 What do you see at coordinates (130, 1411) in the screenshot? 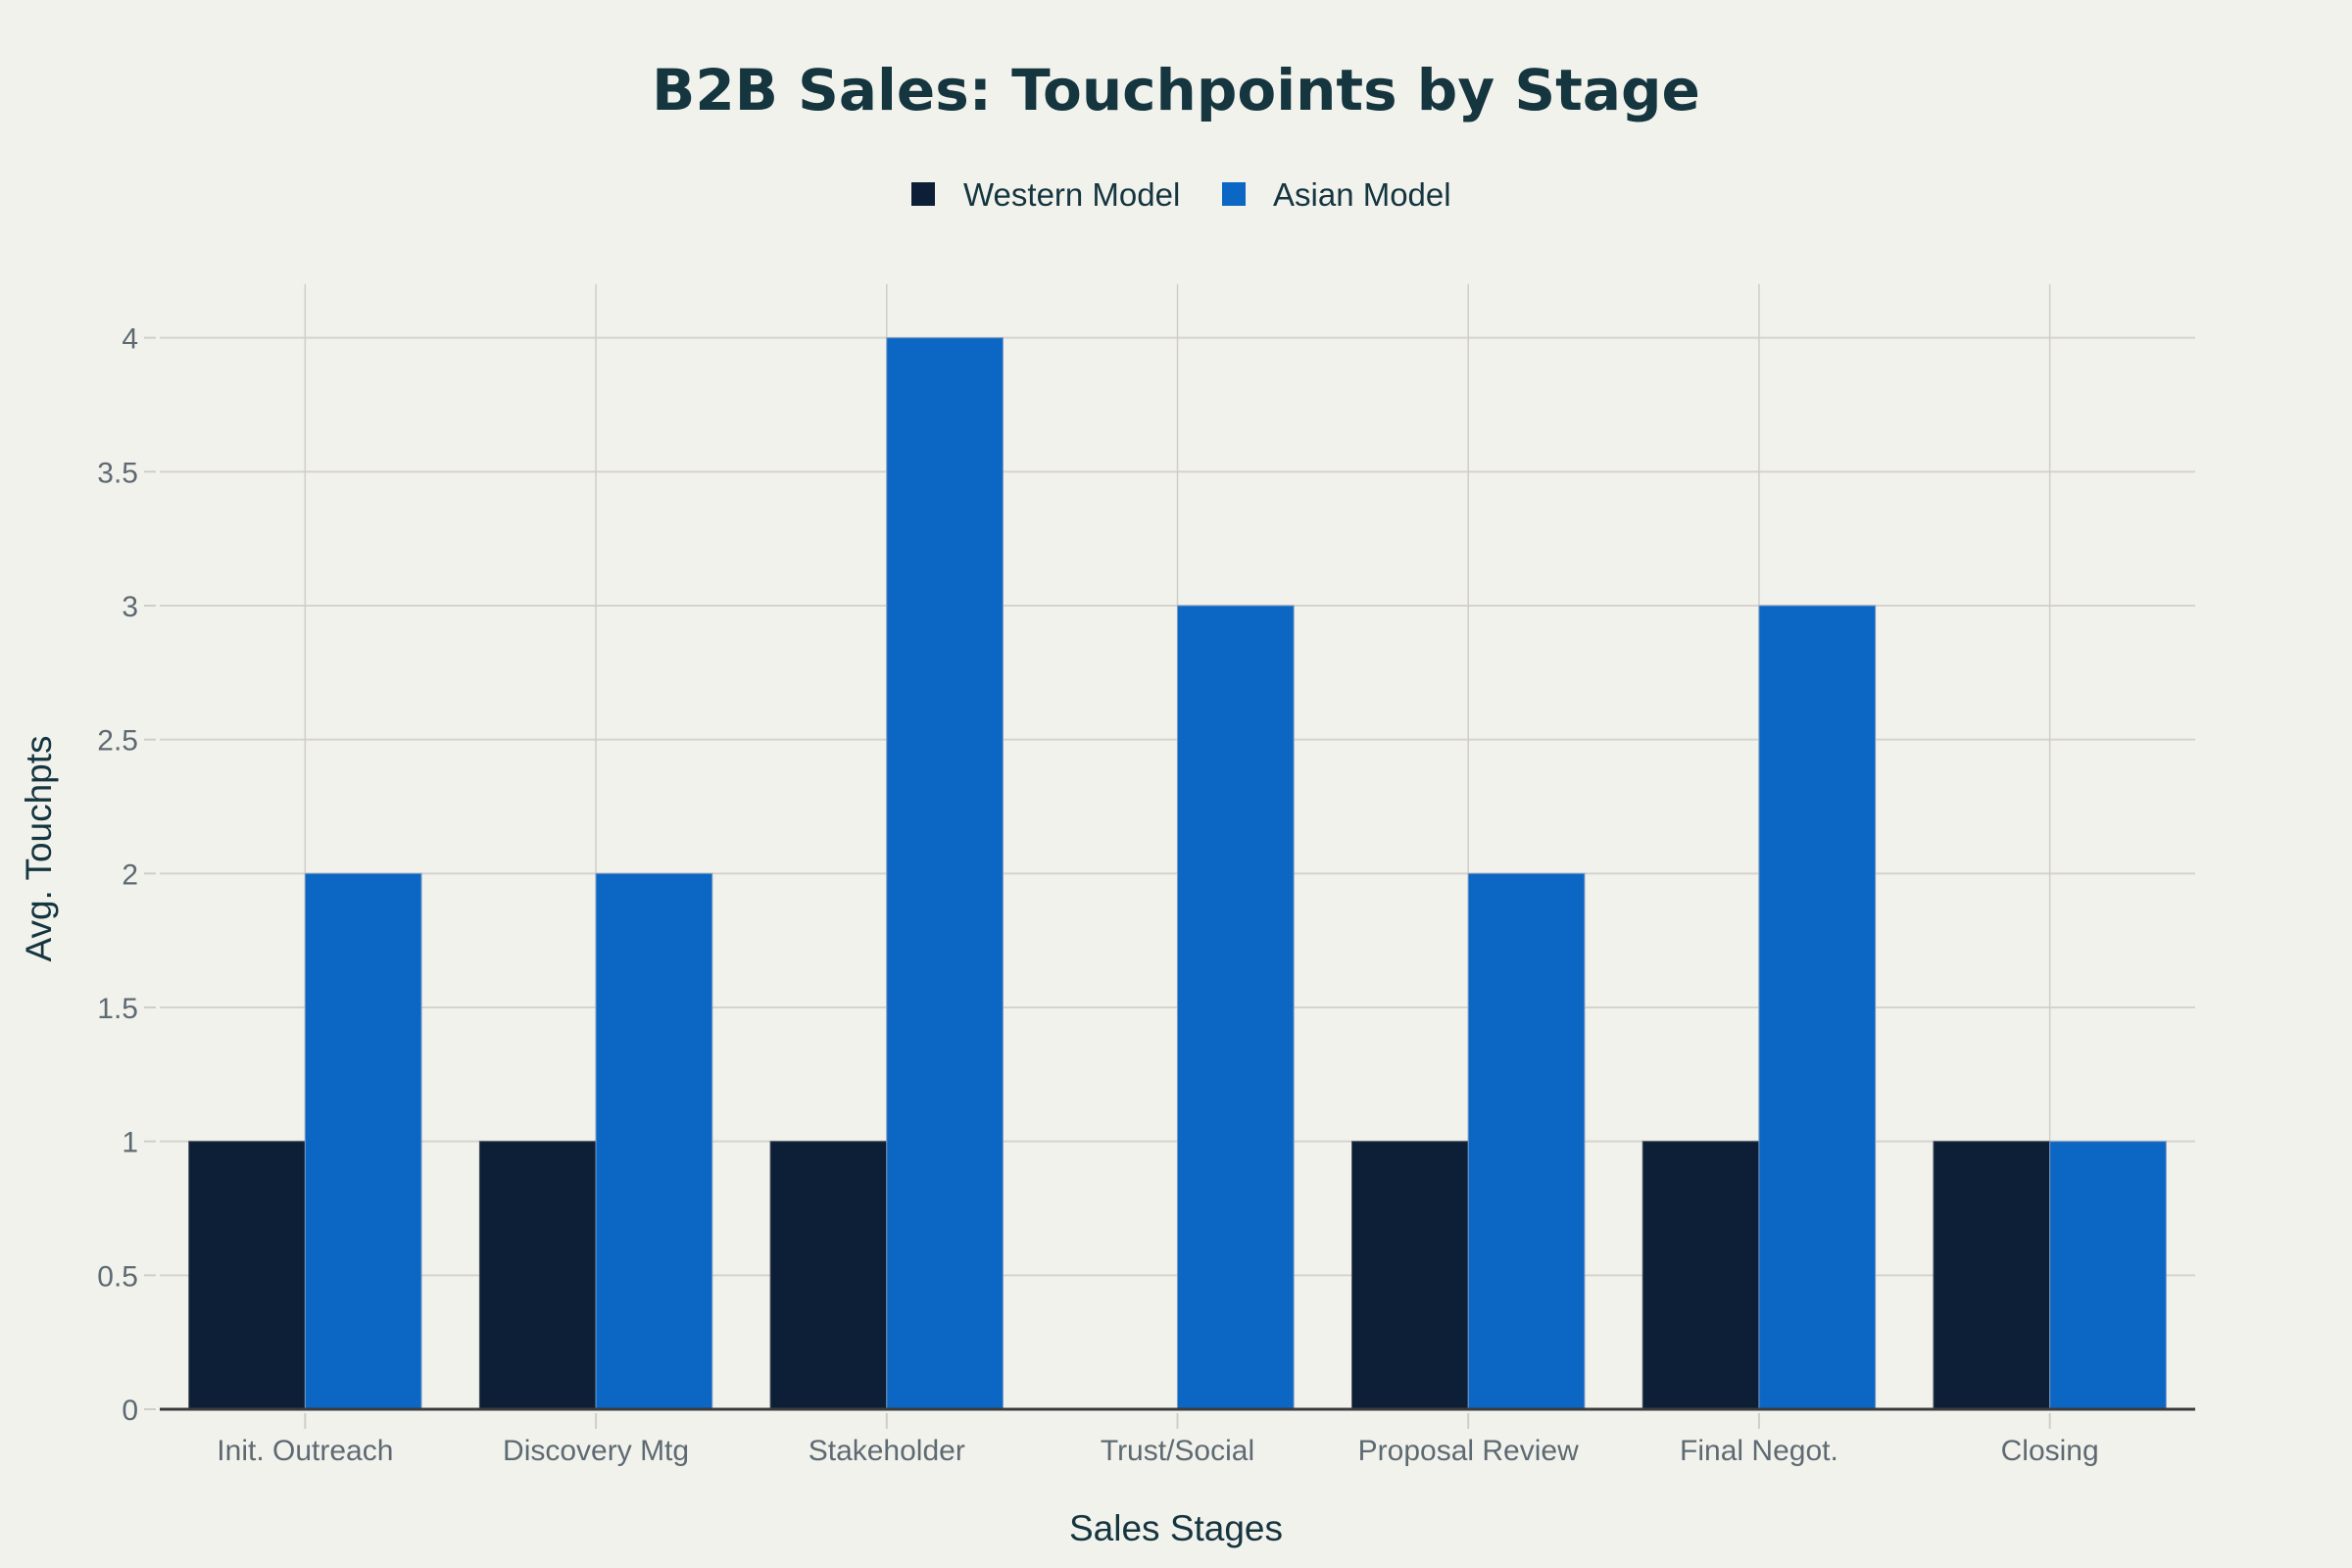
I see `y-tick-label: 0` at bounding box center [130, 1411].